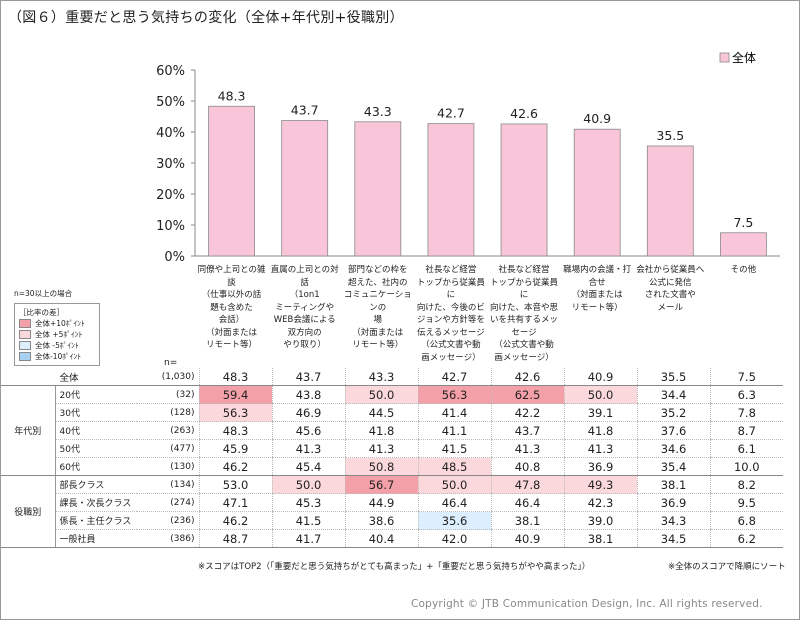 This screenshot has height=620, width=800. What do you see at coordinates (527, 484) in the screenshot?
I see `value-cell: 47.8` at bounding box center [527, 484].